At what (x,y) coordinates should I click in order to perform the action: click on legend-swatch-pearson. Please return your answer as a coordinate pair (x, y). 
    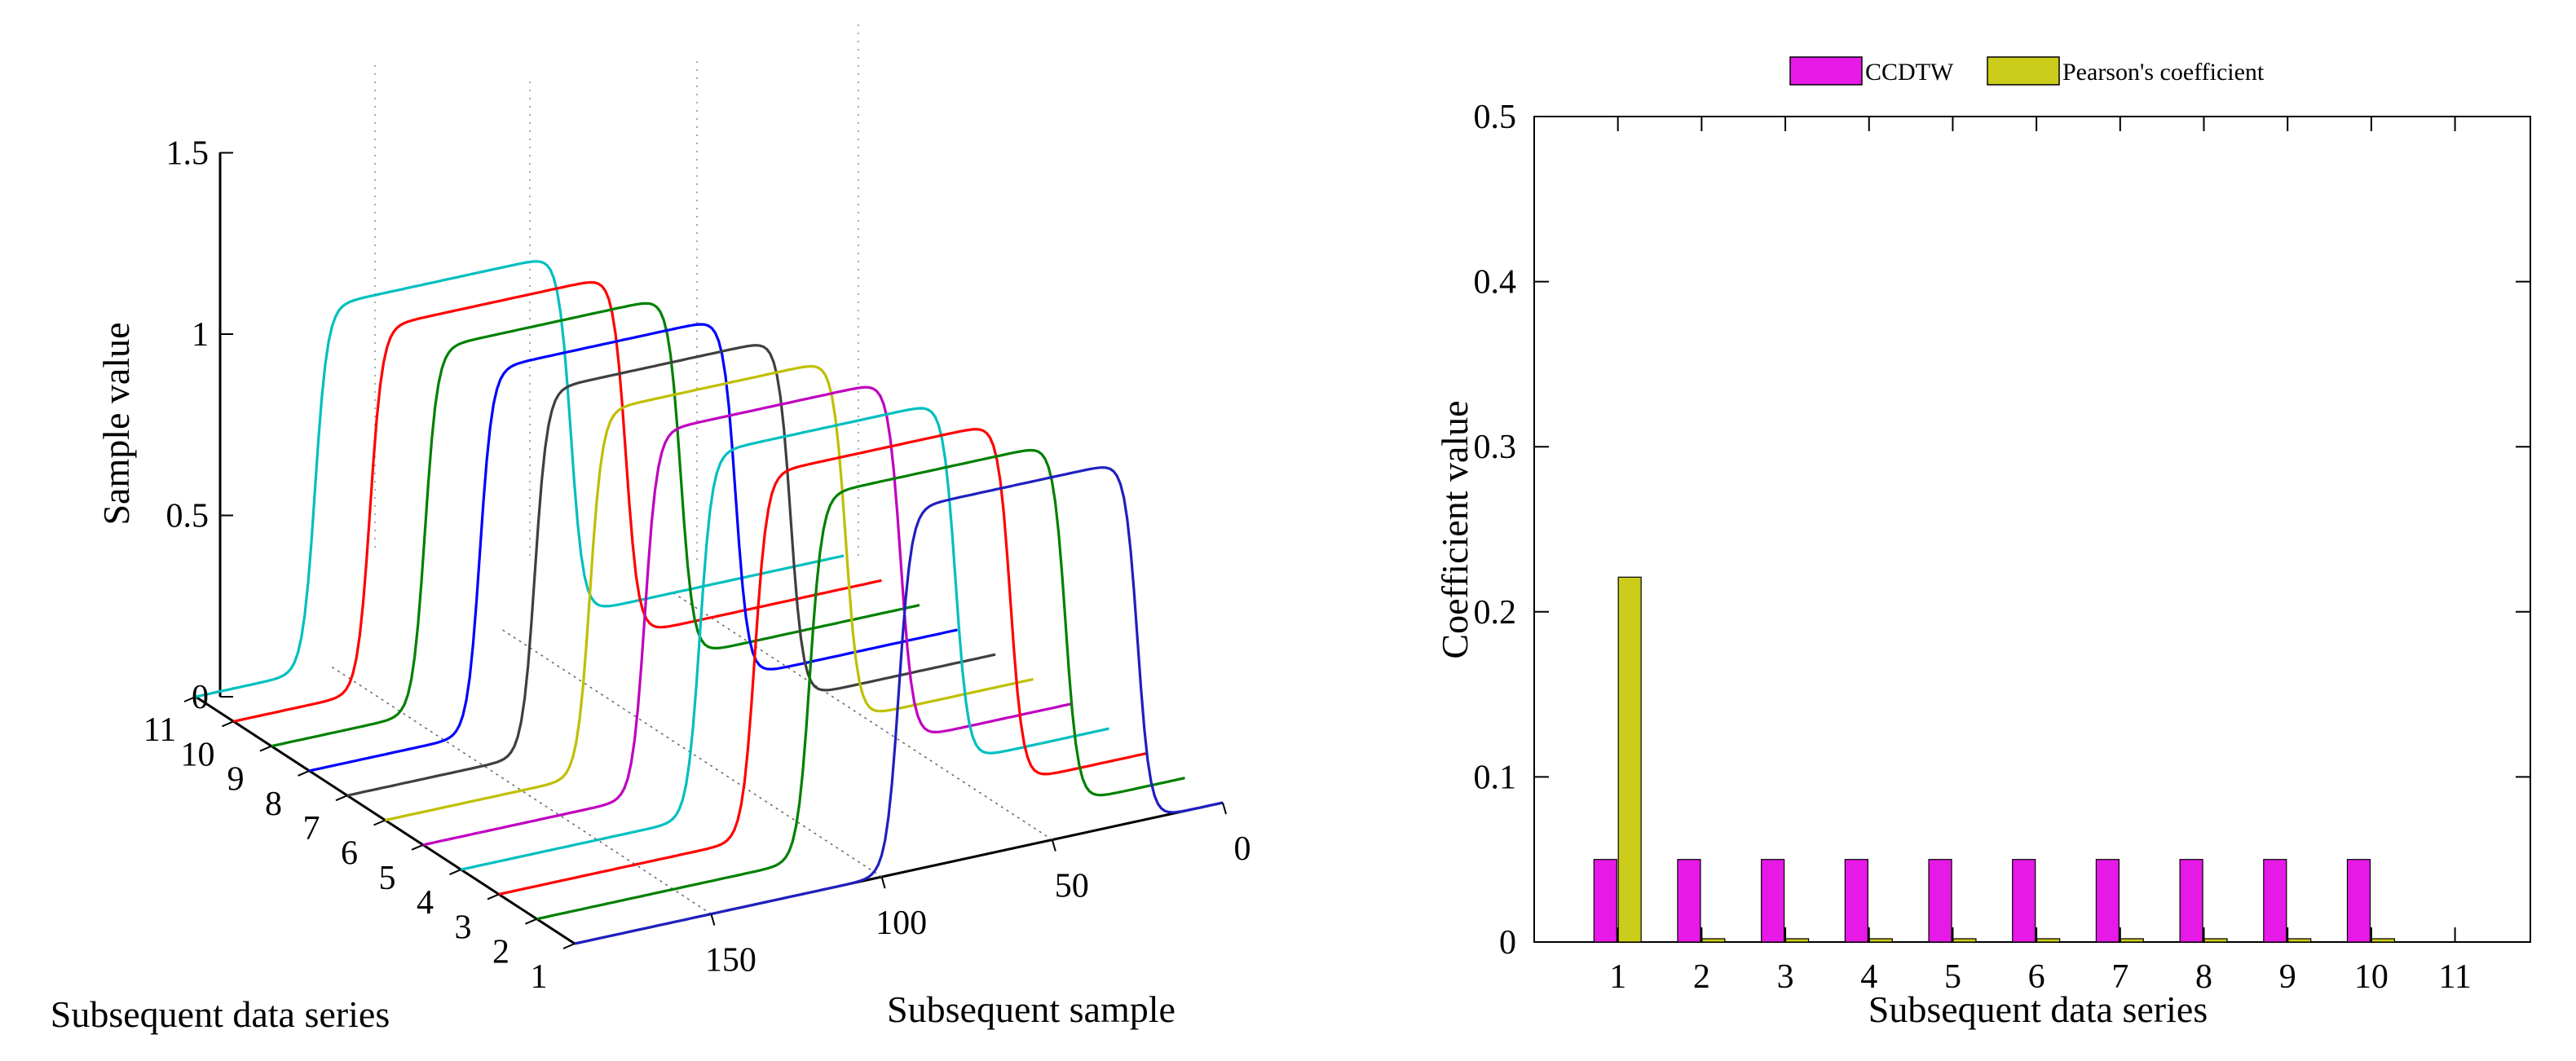
    Looking at the image, I should click on (2023, 71).